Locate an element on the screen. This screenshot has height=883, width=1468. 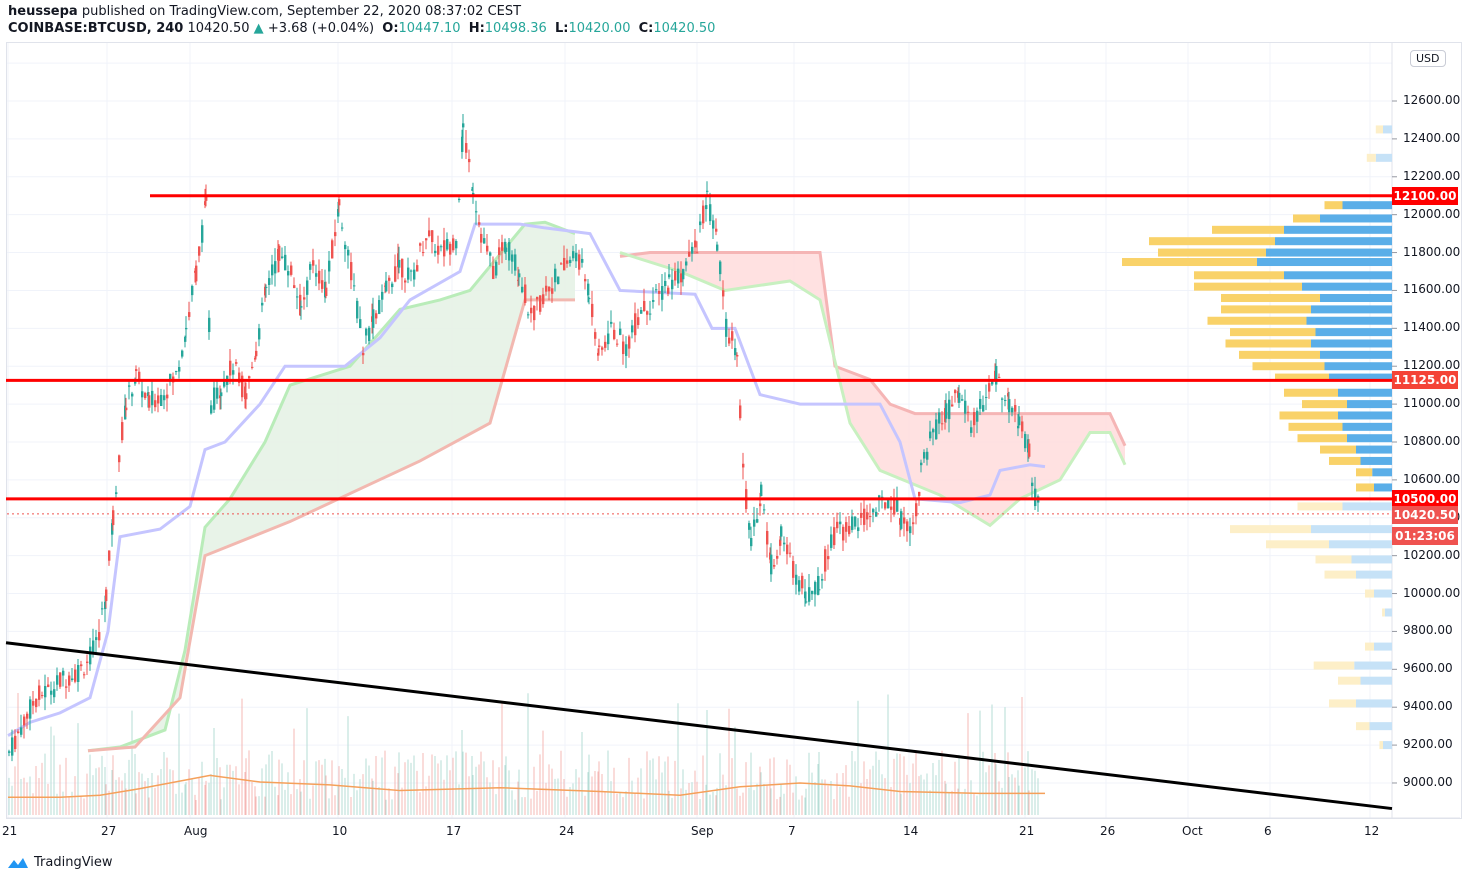
time-tick: 26 is located at coordinates (1108, 831).